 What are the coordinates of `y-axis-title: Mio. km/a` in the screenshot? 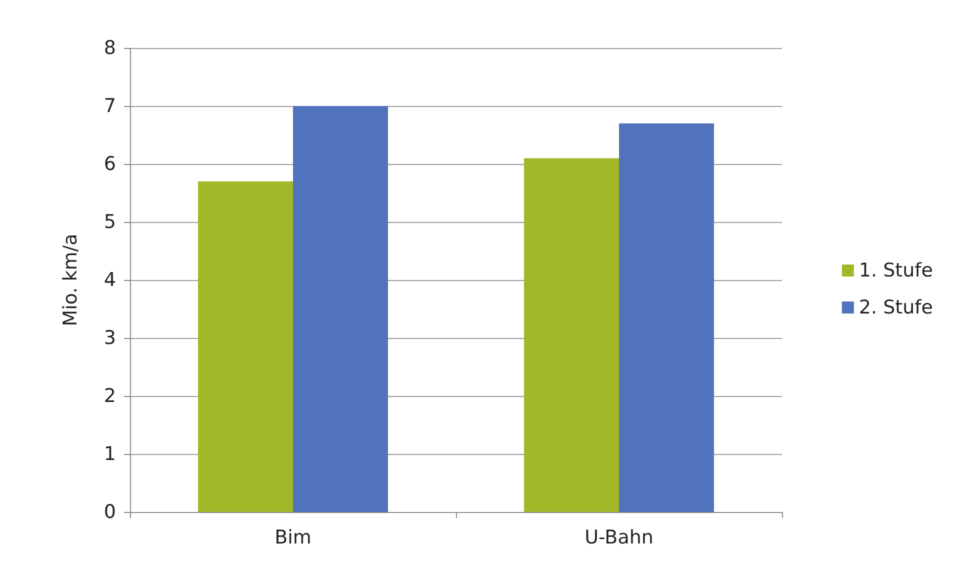 It's located at (71, 280).